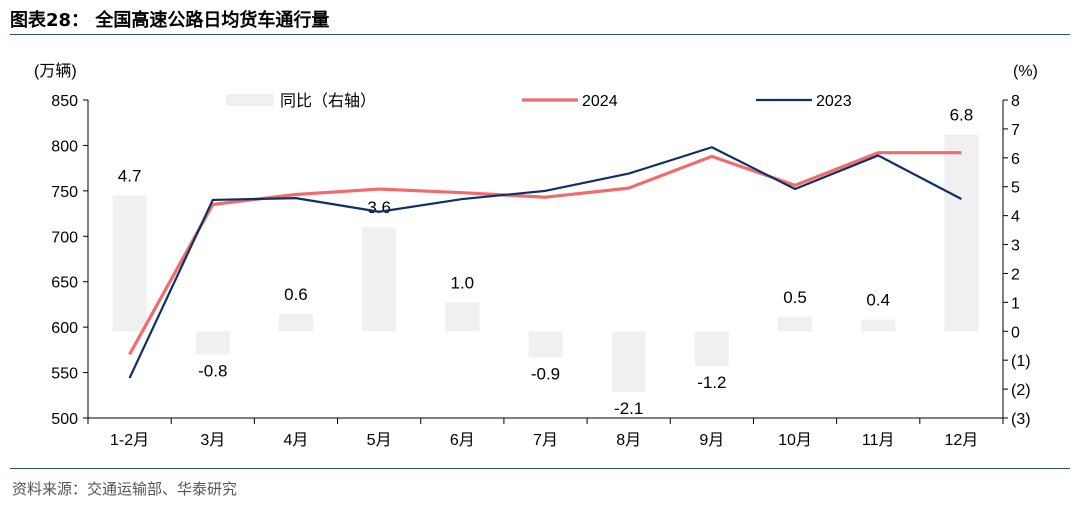 The width and height of the screenshot is (1080, 505). I want to click on x-axis-tick-label: 8月, so click(628, 440).